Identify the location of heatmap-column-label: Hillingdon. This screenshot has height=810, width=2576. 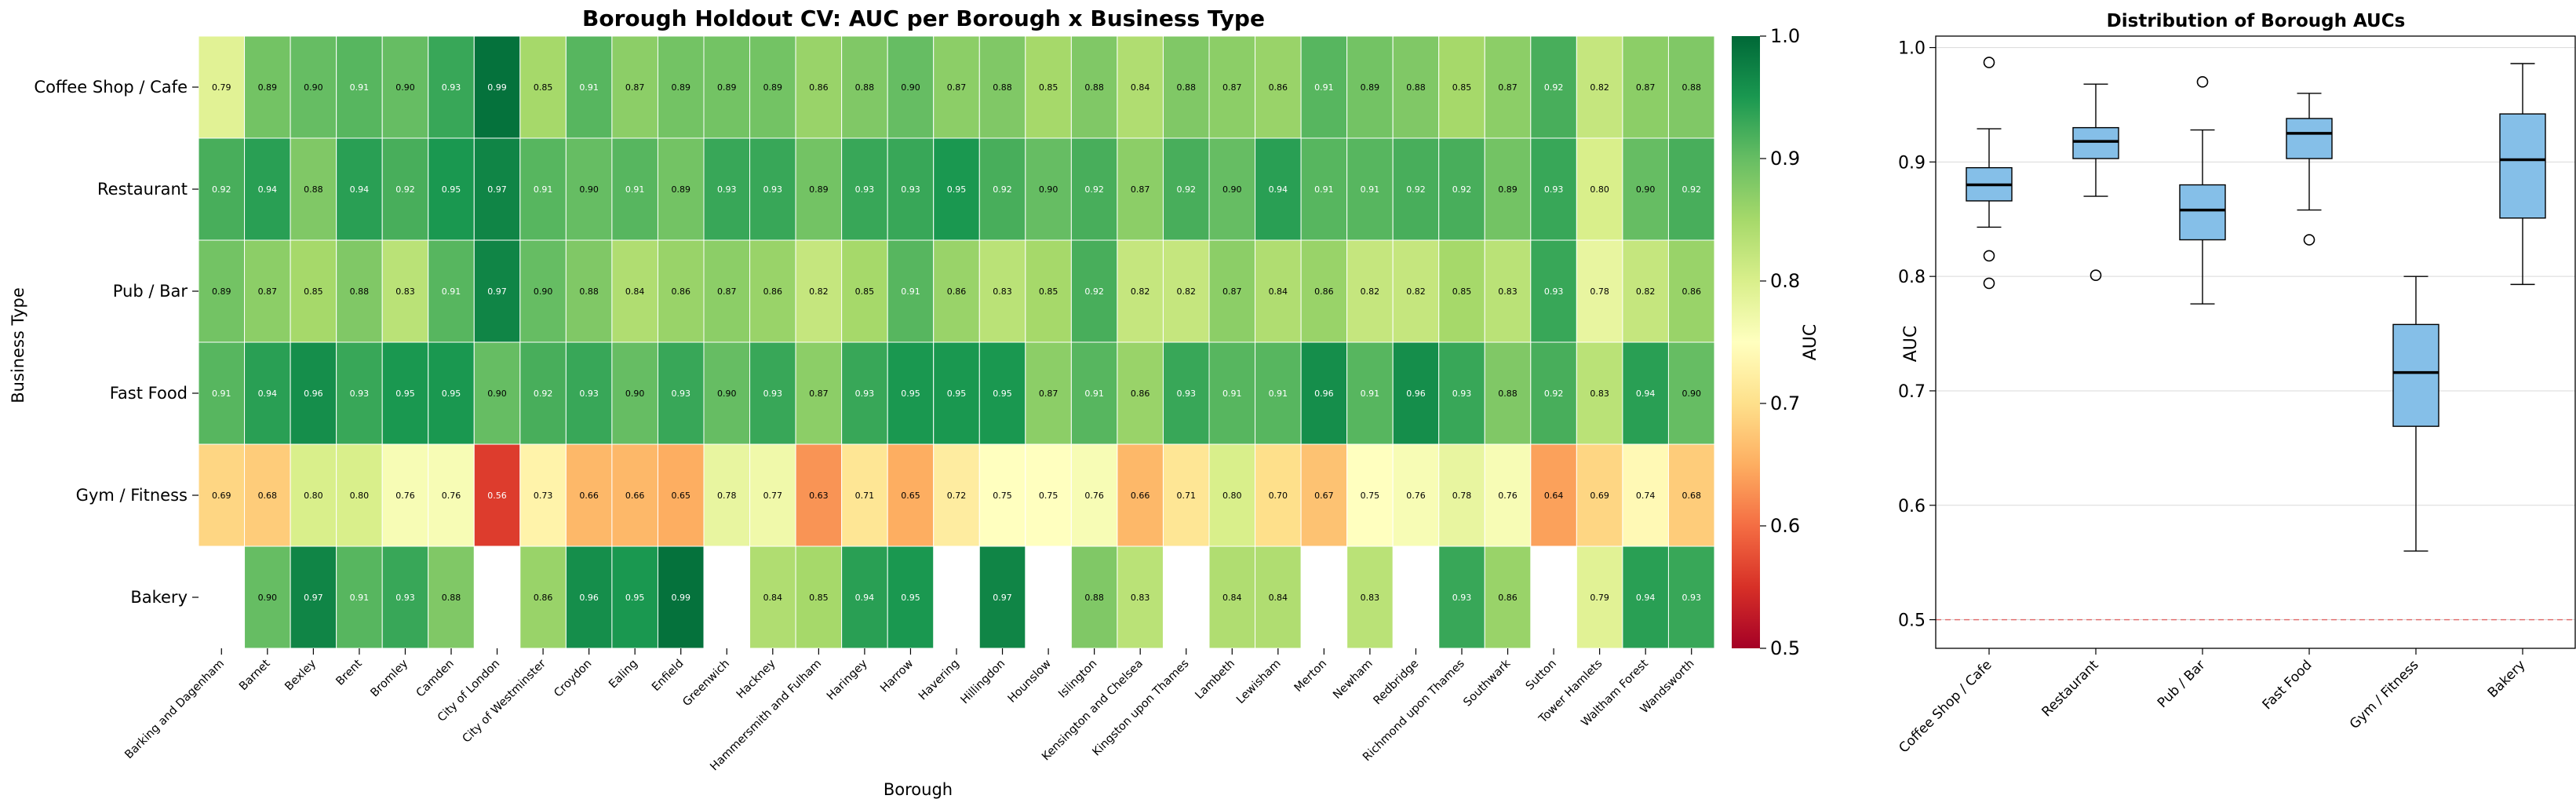
(983, 682).